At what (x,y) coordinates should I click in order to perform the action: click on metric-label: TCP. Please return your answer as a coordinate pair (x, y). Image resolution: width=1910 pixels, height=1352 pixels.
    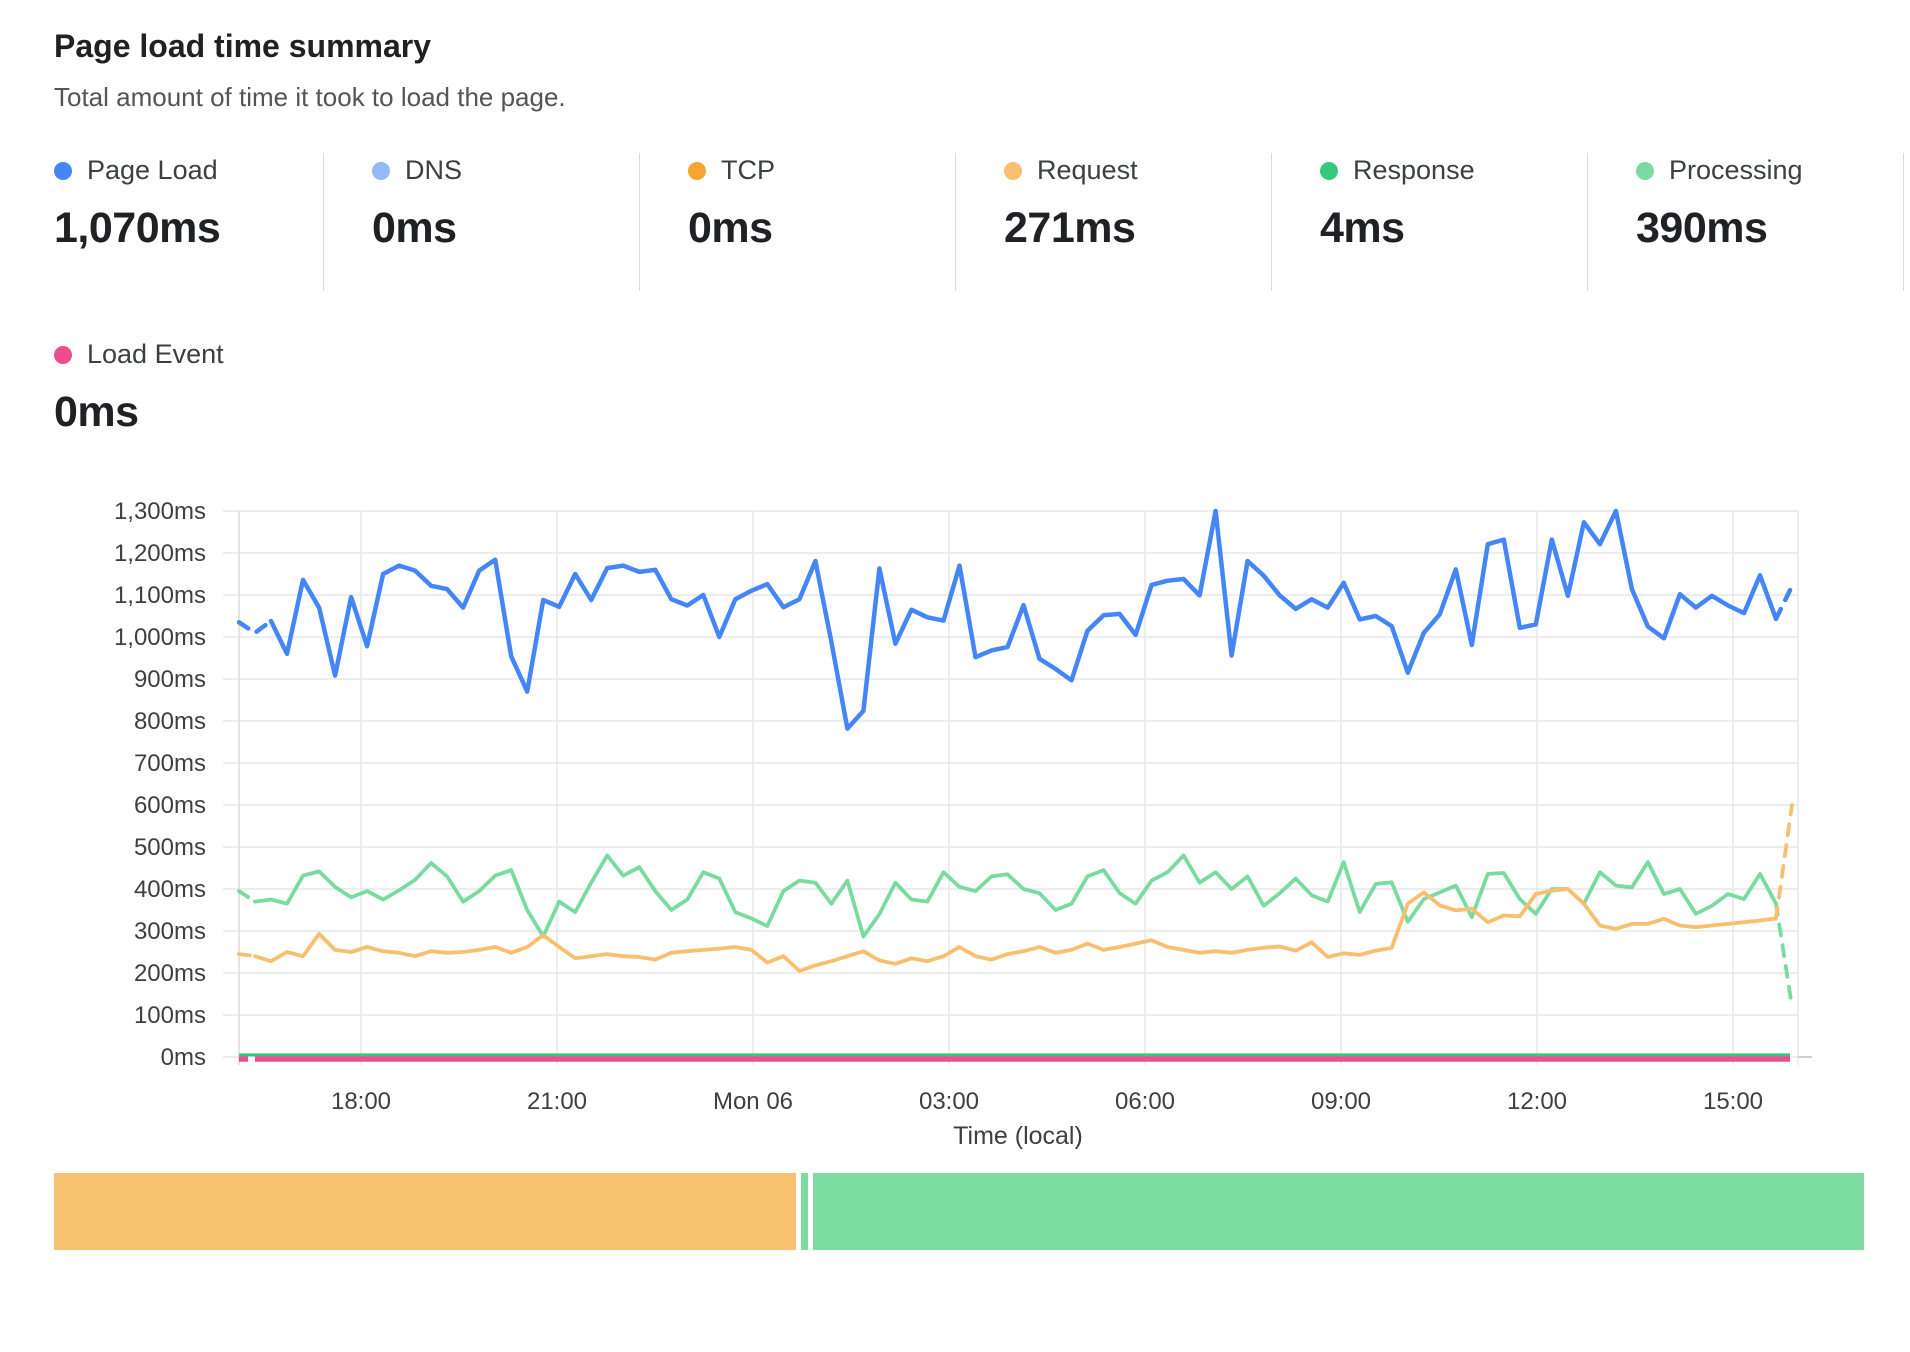
    Looking at the image, I should click on (748, 170).